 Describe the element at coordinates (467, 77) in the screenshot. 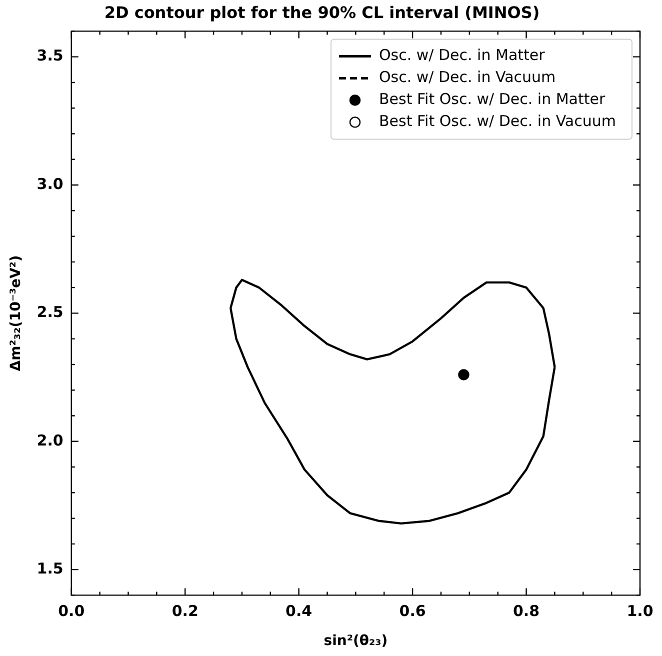

I see `legend-label: Osc. w/ Dec. in Vacuum` at that location.